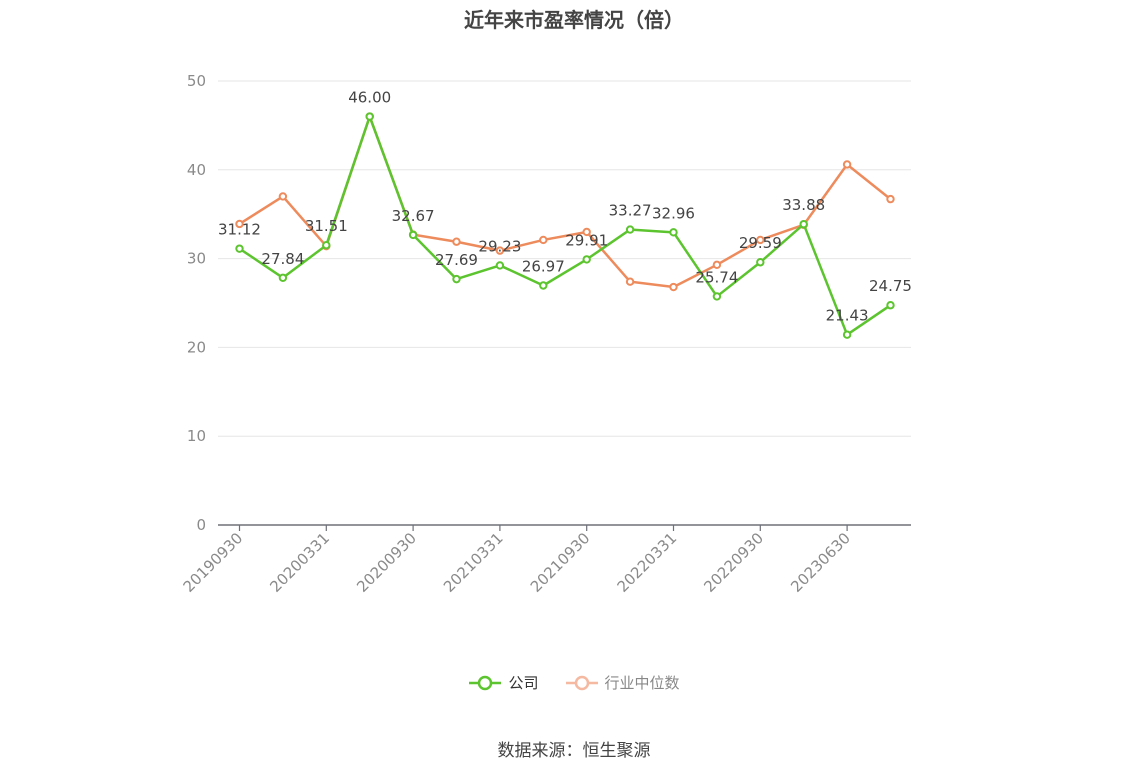  I want to click on x-tick-label-20220331: 20220331, so click(647, 562).